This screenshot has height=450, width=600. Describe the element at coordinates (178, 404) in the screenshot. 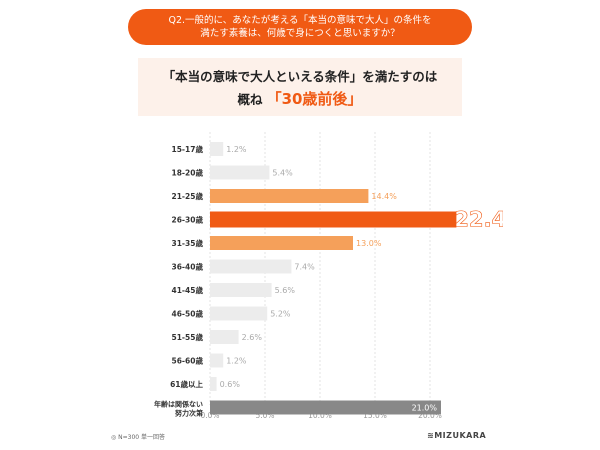

I see `category-label: 年齢は関係ない` at that location.